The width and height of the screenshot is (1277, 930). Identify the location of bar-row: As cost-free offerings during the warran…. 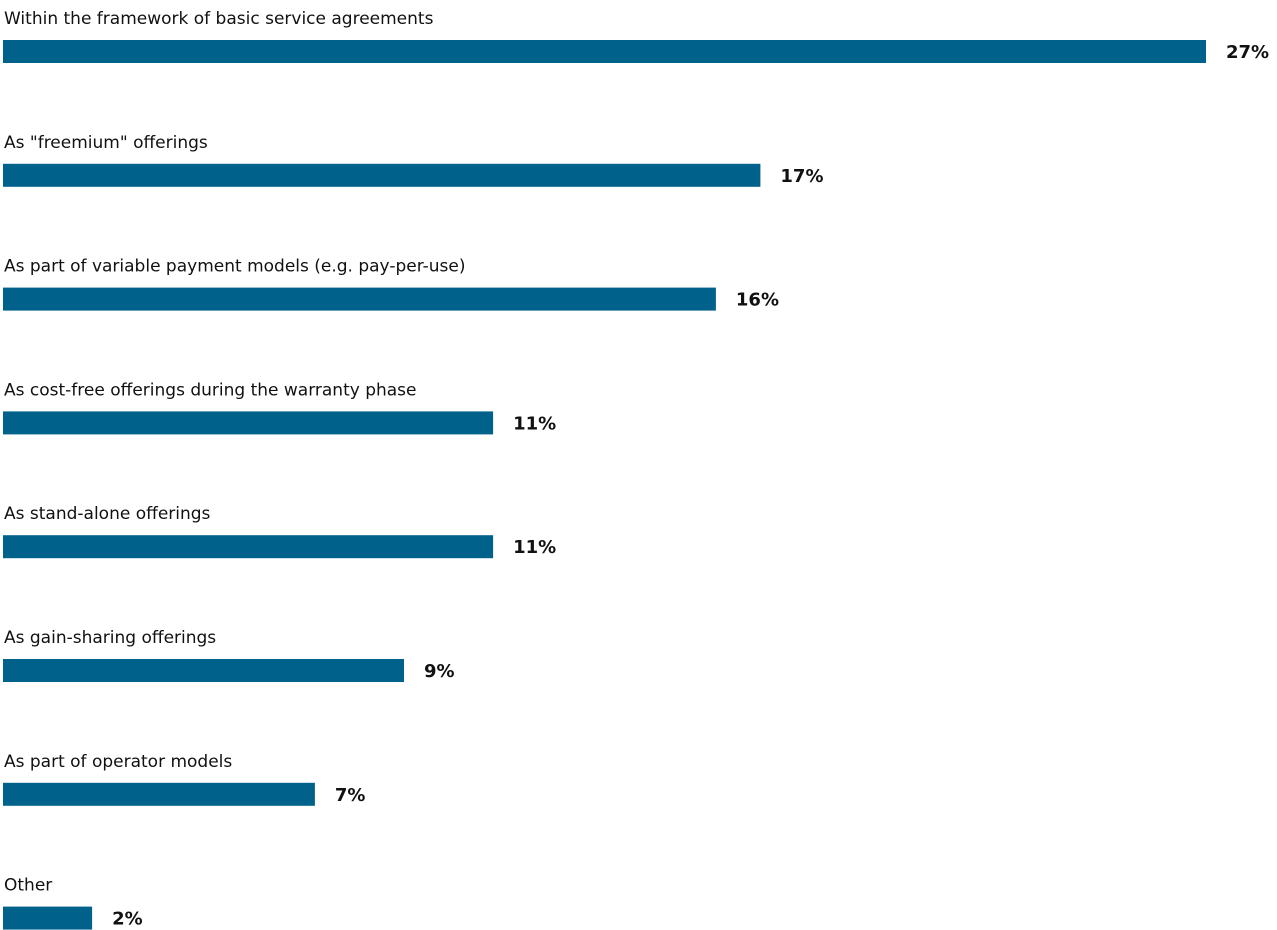
(279, 407).